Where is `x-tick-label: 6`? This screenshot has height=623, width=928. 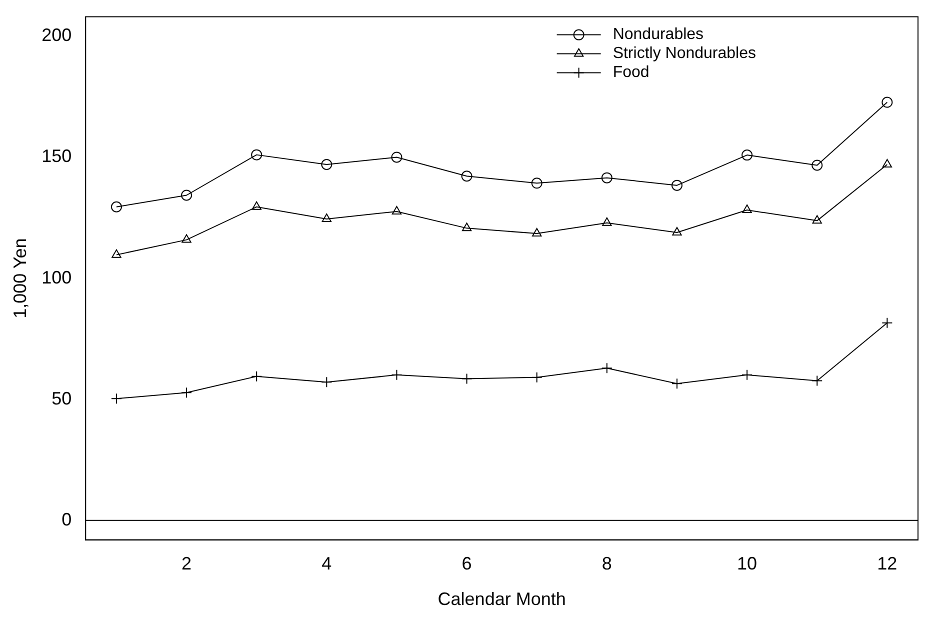 x-tick-label: 6 is located at coordinates (467, 564).